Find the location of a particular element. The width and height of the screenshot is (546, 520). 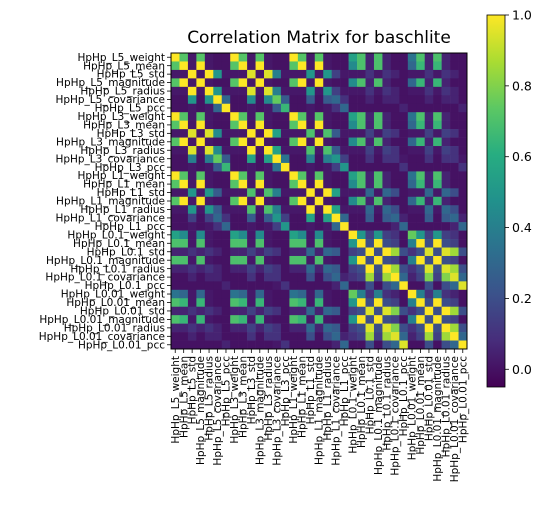

y-tick-label: HpHp_L5_mean is located at coordinates (124, 66).